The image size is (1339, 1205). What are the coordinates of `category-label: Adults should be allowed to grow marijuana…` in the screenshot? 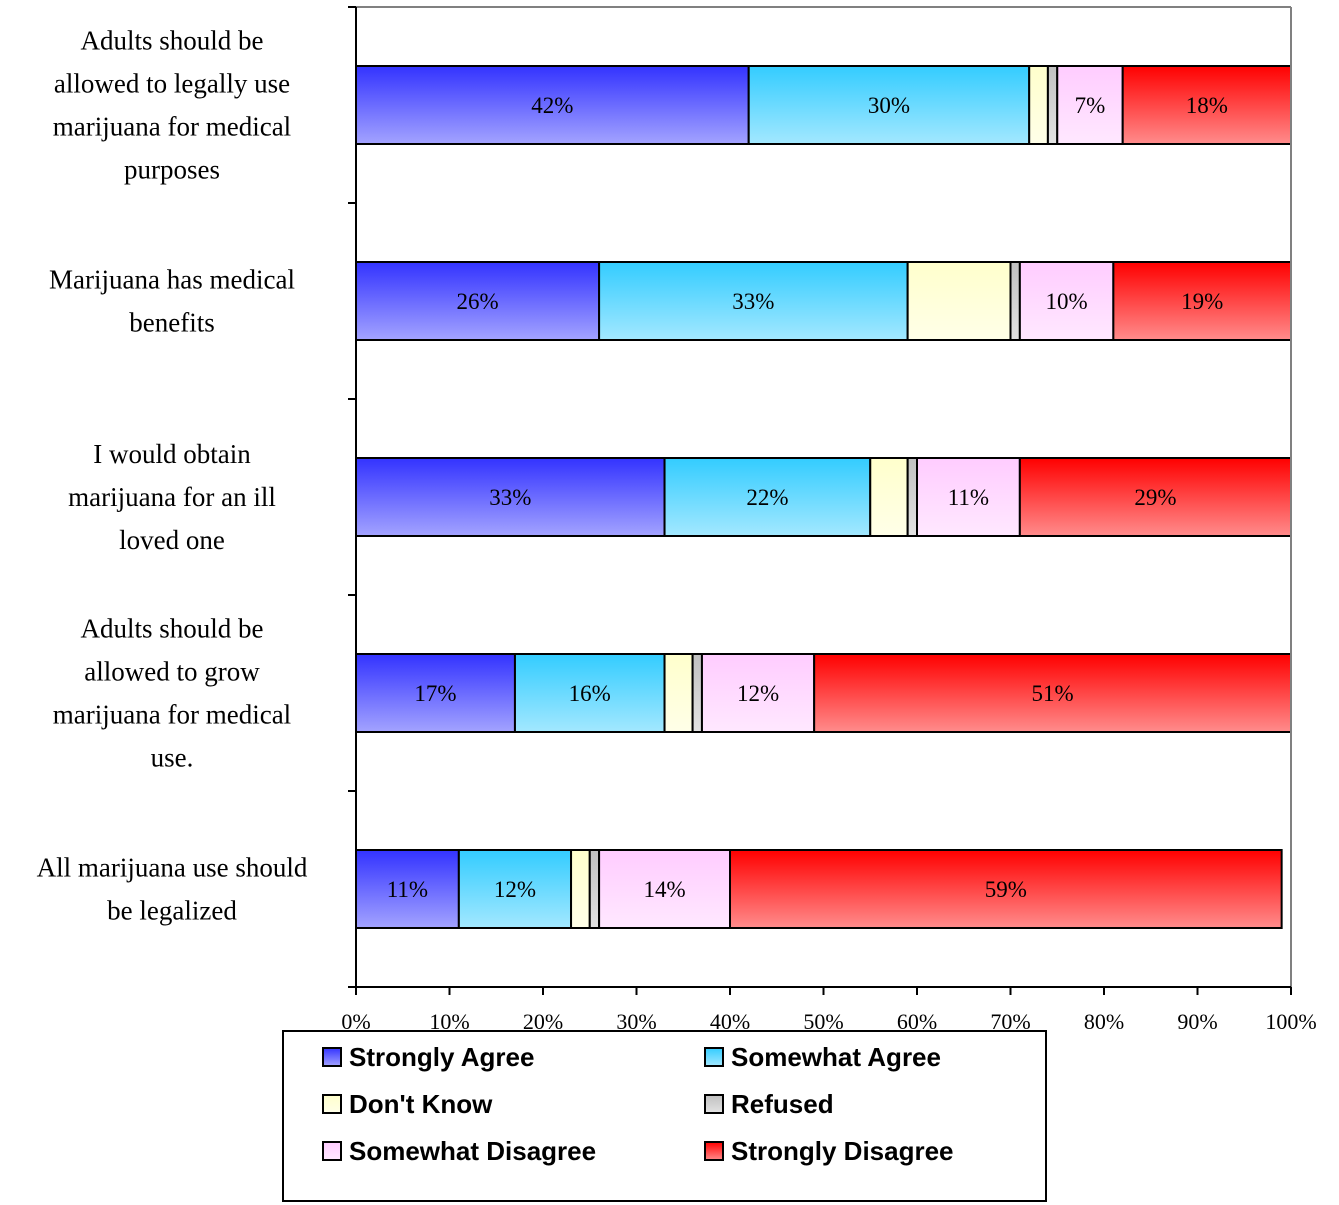 It's located at (172, 693).